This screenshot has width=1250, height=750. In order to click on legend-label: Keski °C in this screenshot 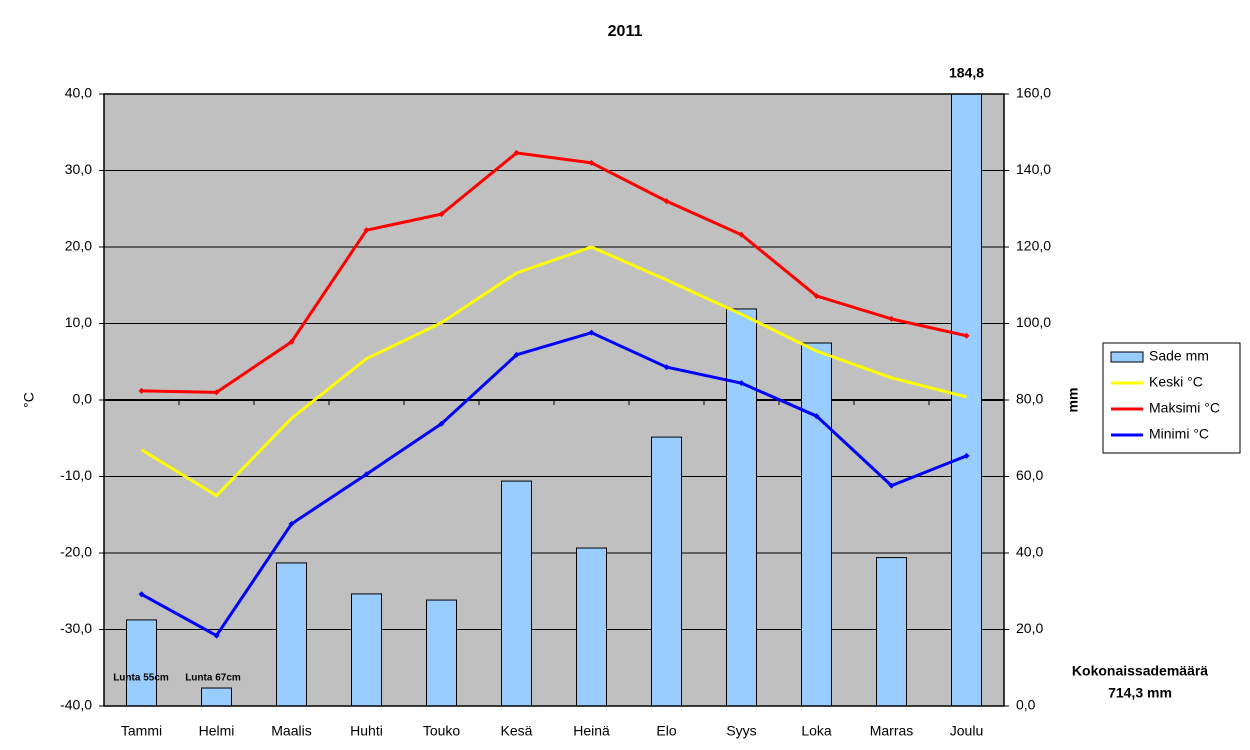, I will do `click(1176, 382)`.